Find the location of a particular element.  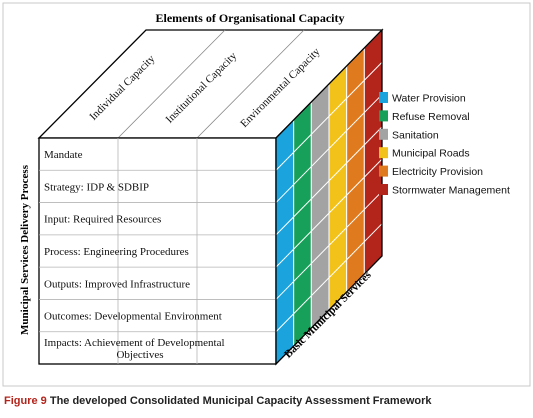

legend-label: Municipal Roads is located at coordinates (431, 154).